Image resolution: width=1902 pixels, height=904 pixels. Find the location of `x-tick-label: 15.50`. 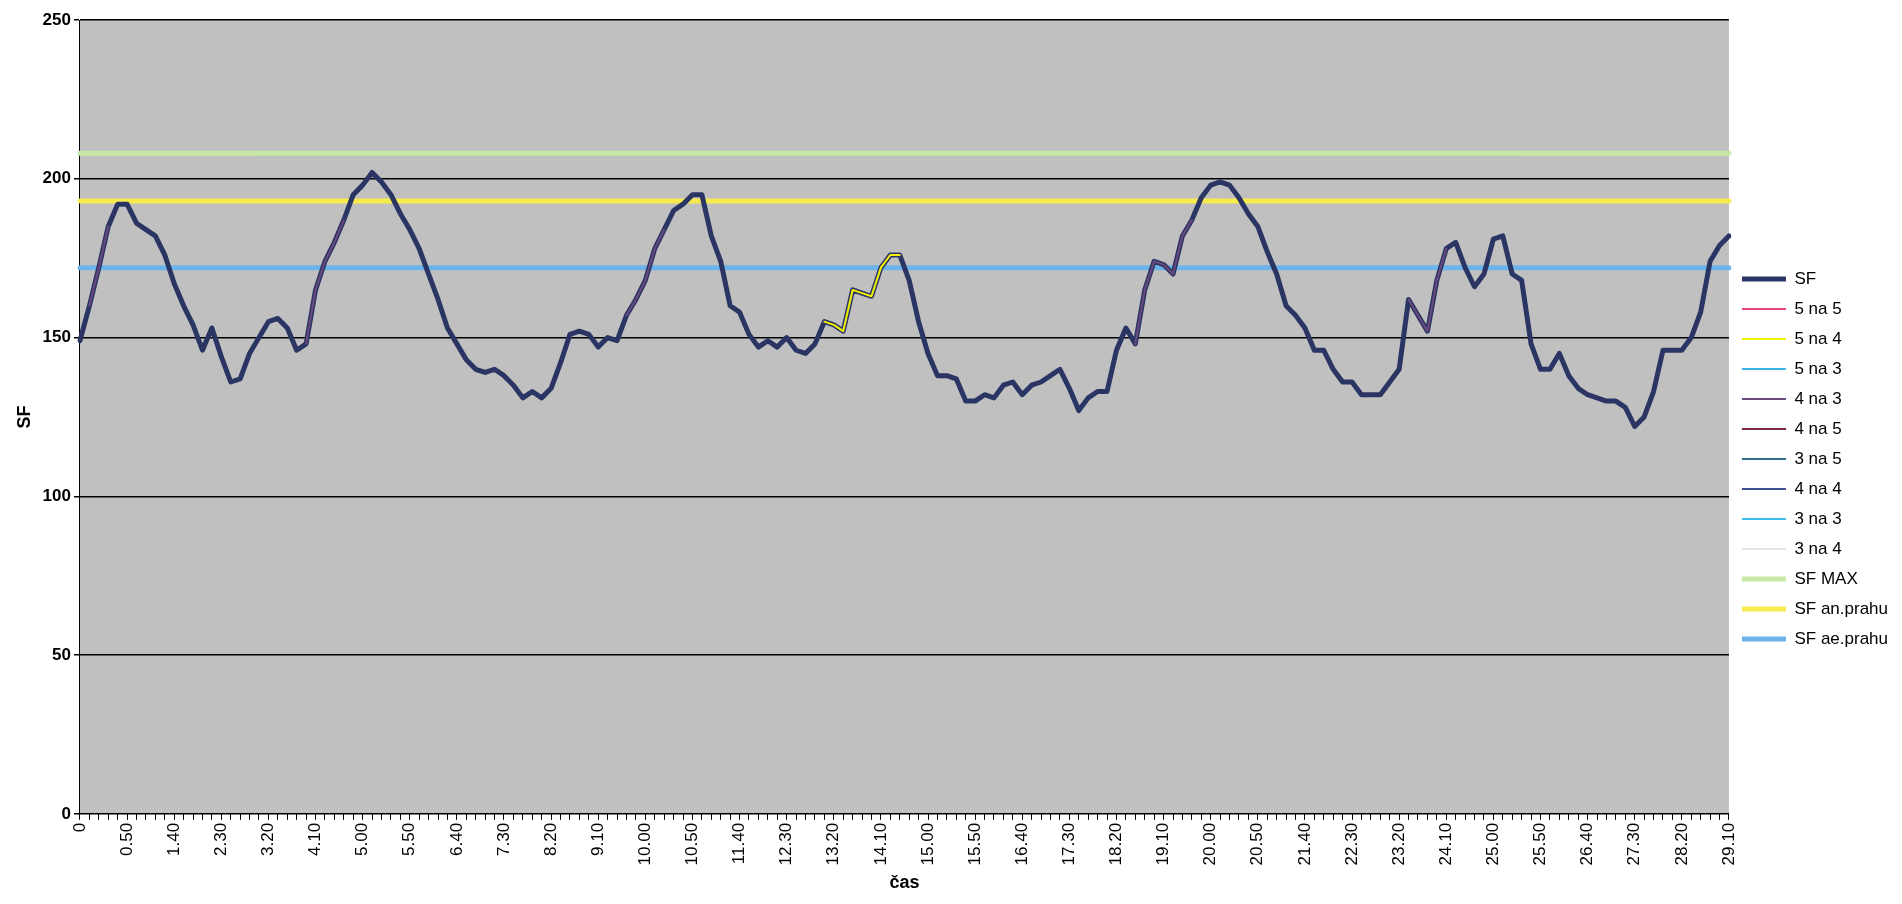

x-tick-label: 15.50 is located at coordinates (974, 844).